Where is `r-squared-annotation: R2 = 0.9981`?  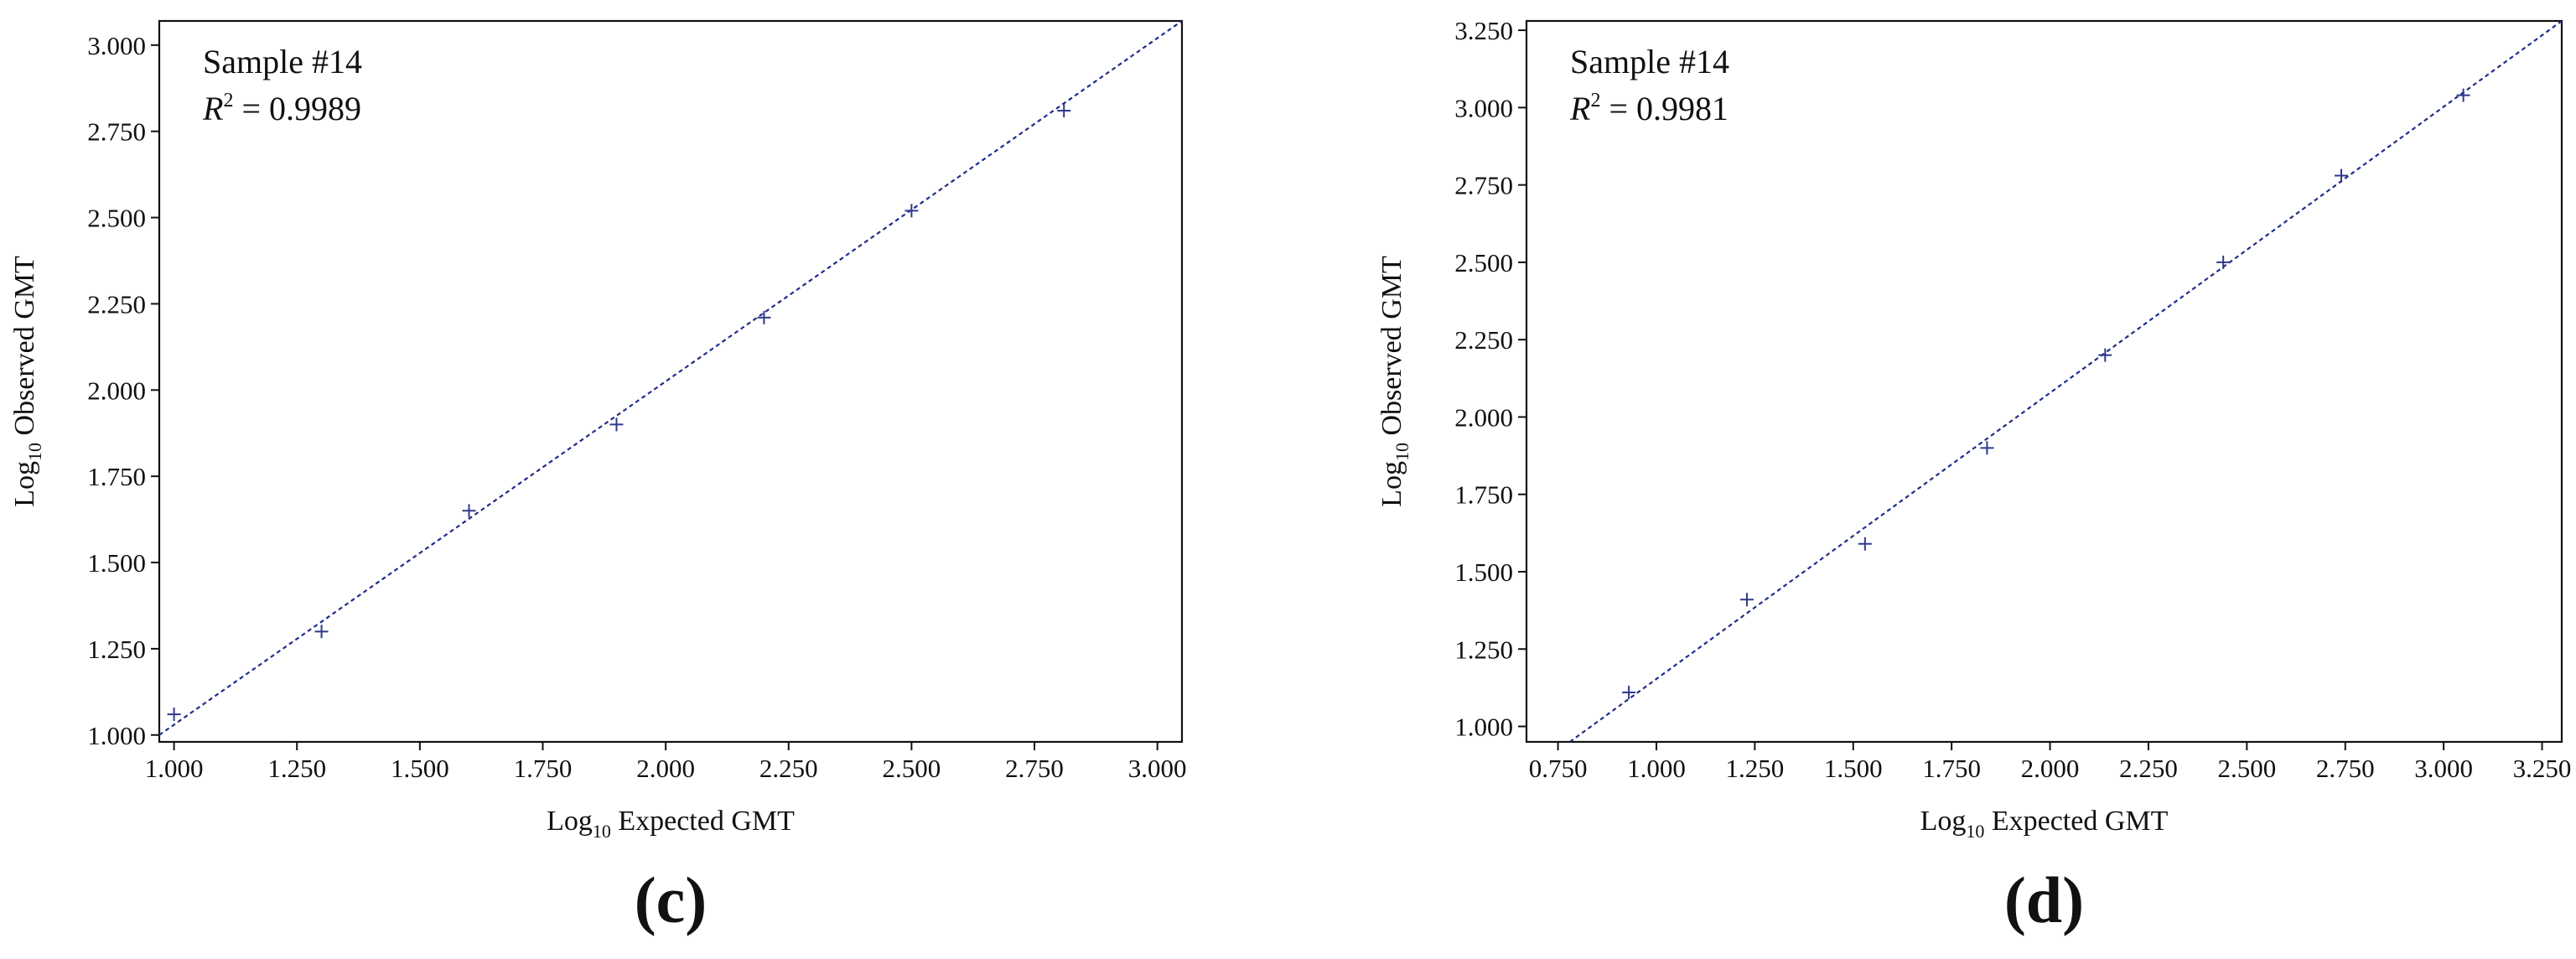 r-squared-annotation: R2 = 0.9981 is located at coordinates (1649, 108).